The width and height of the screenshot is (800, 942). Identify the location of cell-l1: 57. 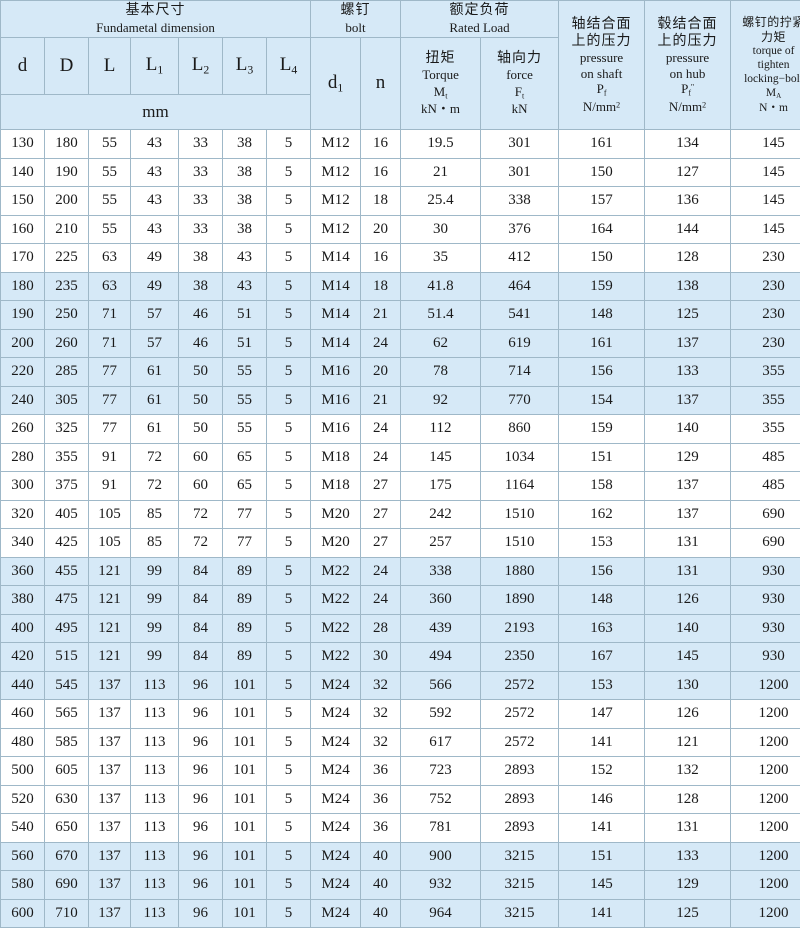
(154, 343).